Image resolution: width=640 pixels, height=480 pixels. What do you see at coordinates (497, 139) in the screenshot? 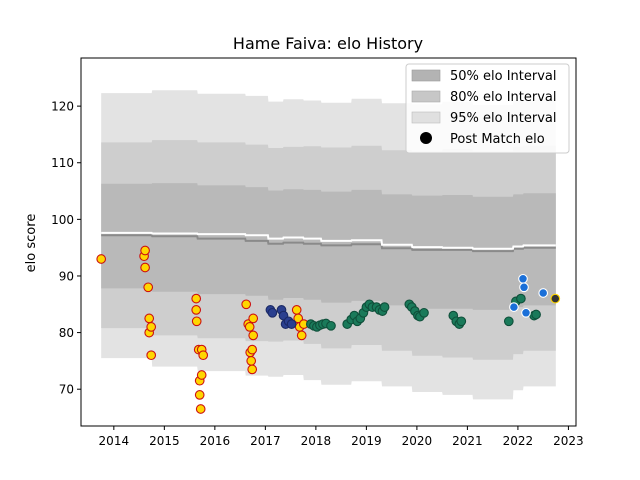
I see `legend-label-post-match: Post Match elo` at bounding box center [497, 139].